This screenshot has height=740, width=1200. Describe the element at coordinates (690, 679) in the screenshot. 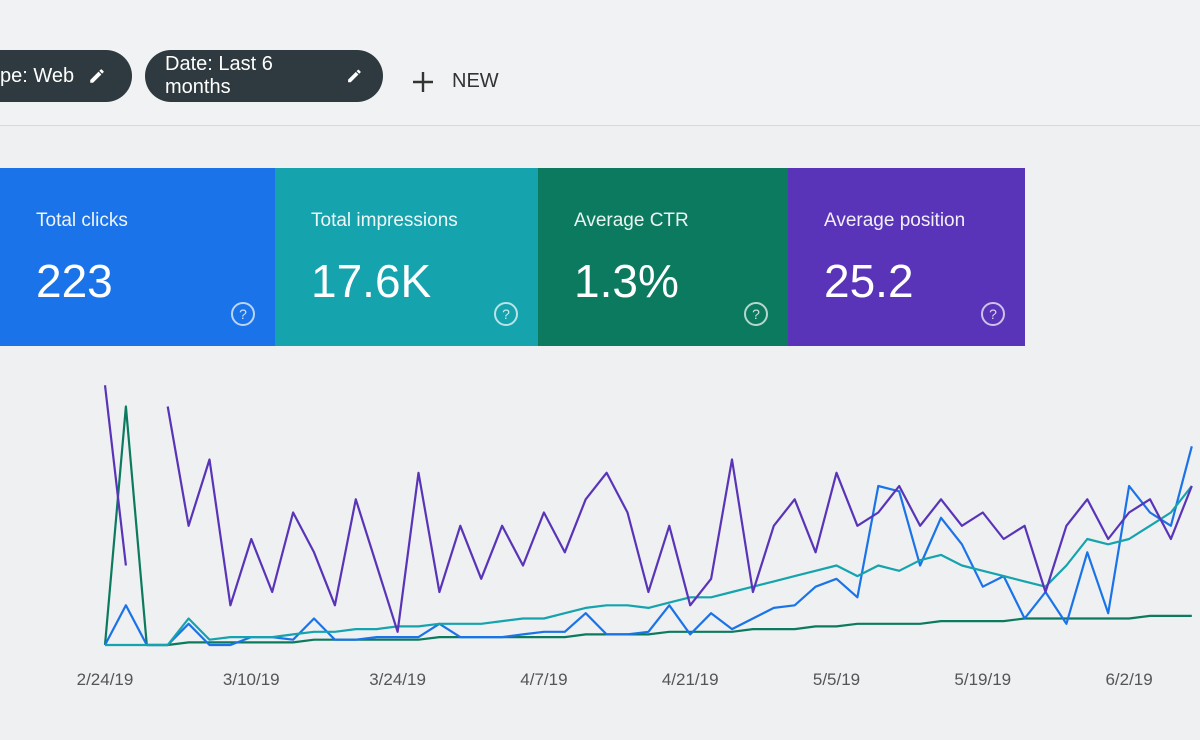

I see `x-tick-label: 4/21/19` at that location.